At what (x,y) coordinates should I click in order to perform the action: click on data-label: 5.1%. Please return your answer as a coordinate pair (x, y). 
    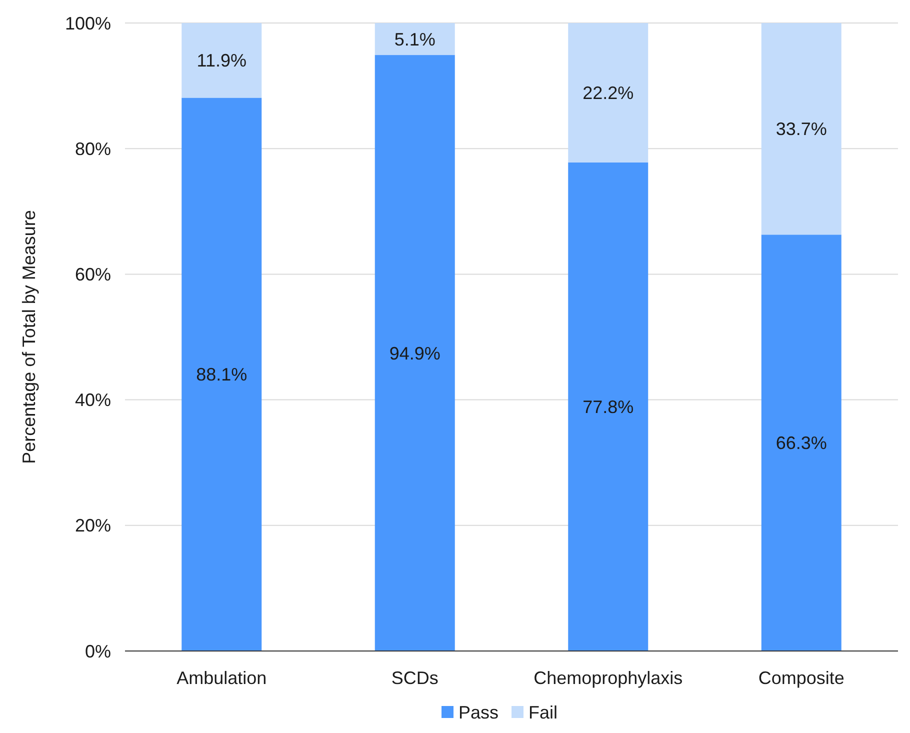
    Looking at the image, I should click on (415, 39).